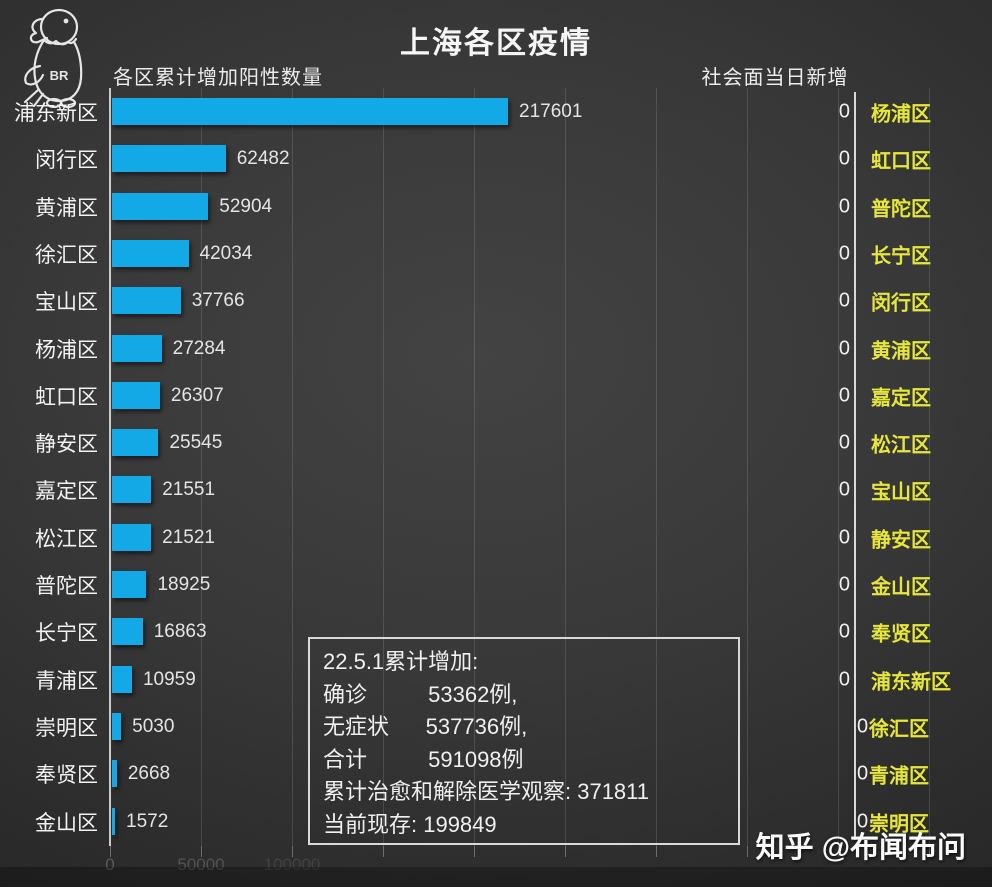 Image resolution: width=992 pixels, height=887 pixels. I want to click on x-axis-tick-label: 50000, so click(201, 864).